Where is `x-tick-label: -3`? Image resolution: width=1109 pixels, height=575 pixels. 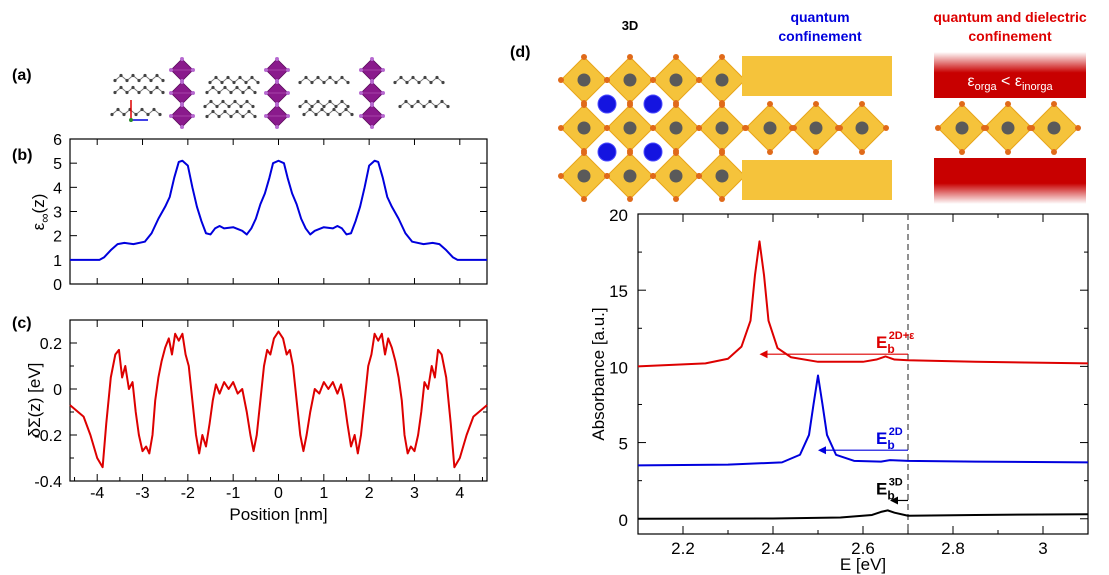
x-tick-label: -3 is located at coordinates (142, 493).